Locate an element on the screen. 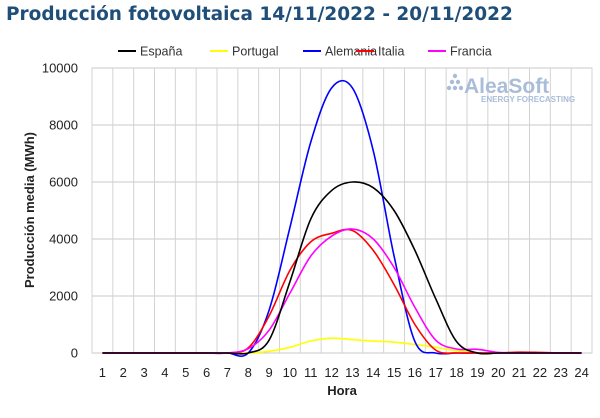 Image resolution: width=600 pixels, height=418 pixels. x-tick-label: 3 is located at coordinates (143, 372).